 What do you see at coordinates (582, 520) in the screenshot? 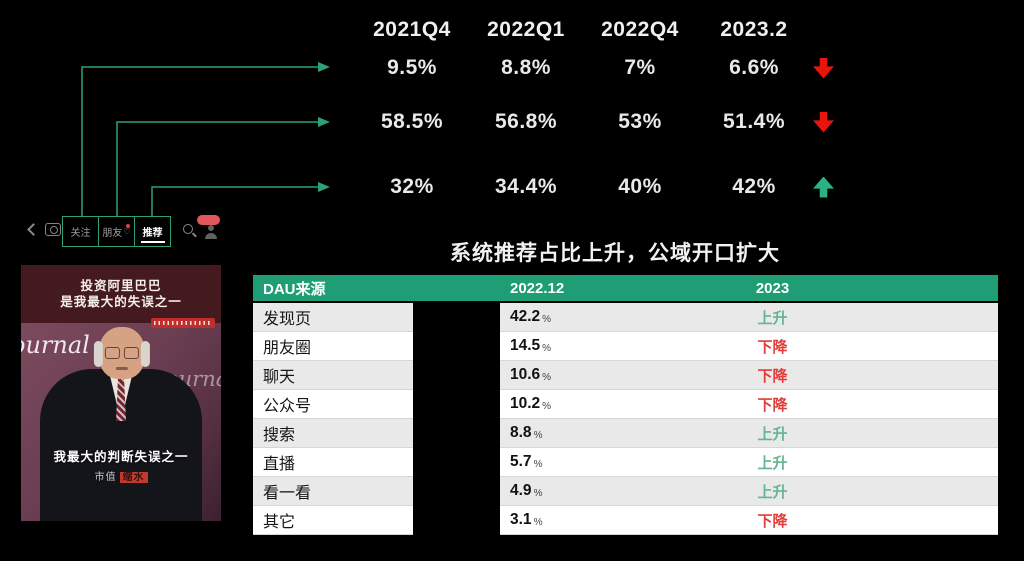
I see `dau-value: 3.1%` at bounding box center [582, 520].